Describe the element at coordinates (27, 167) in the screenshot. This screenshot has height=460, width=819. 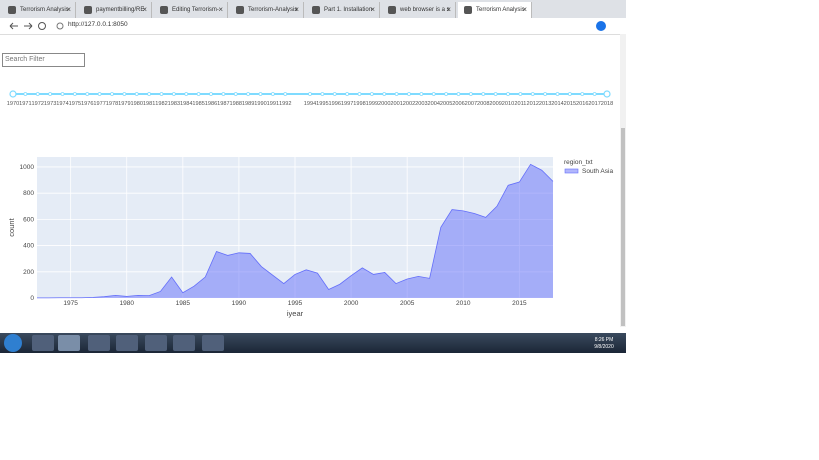
I see `y-tick-label: 1000` at that location.